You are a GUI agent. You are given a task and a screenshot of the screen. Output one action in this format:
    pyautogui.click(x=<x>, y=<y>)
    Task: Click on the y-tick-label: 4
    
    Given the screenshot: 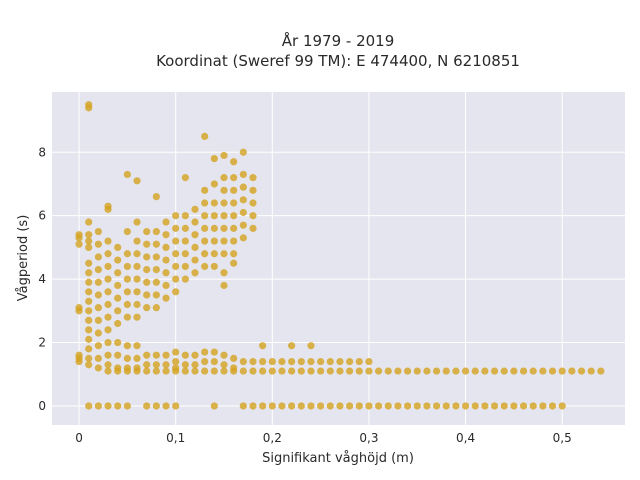 What is the action you would take?
    pyautogui.click(x=42, y=279)
    